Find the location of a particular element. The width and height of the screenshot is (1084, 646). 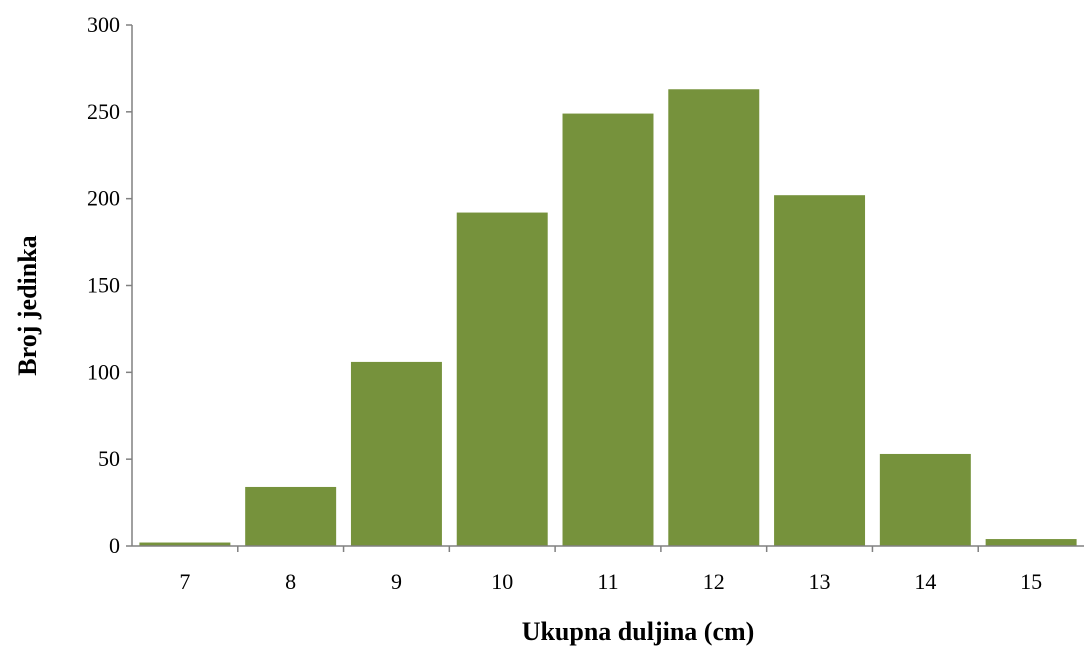

x-tick-label: 13 is located at coordinates (820, 581).